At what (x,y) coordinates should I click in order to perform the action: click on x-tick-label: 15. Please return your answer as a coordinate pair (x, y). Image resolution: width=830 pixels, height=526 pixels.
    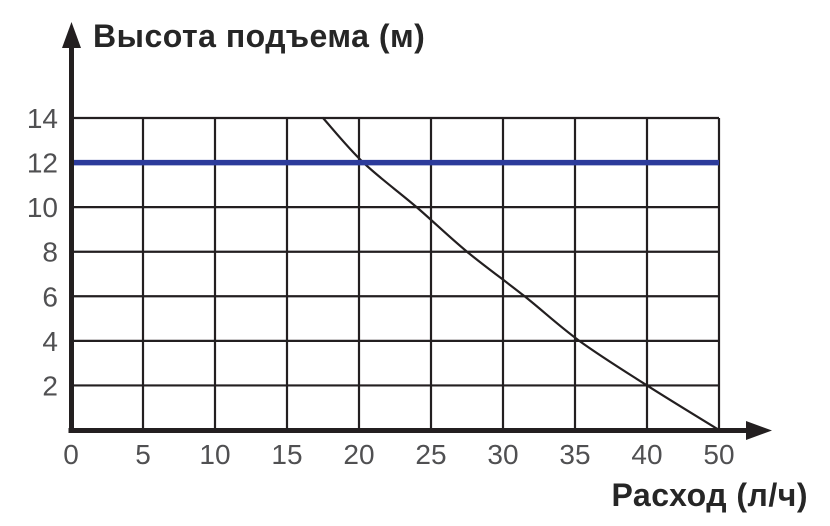
    Looking at the image, I should click on (286, 454).